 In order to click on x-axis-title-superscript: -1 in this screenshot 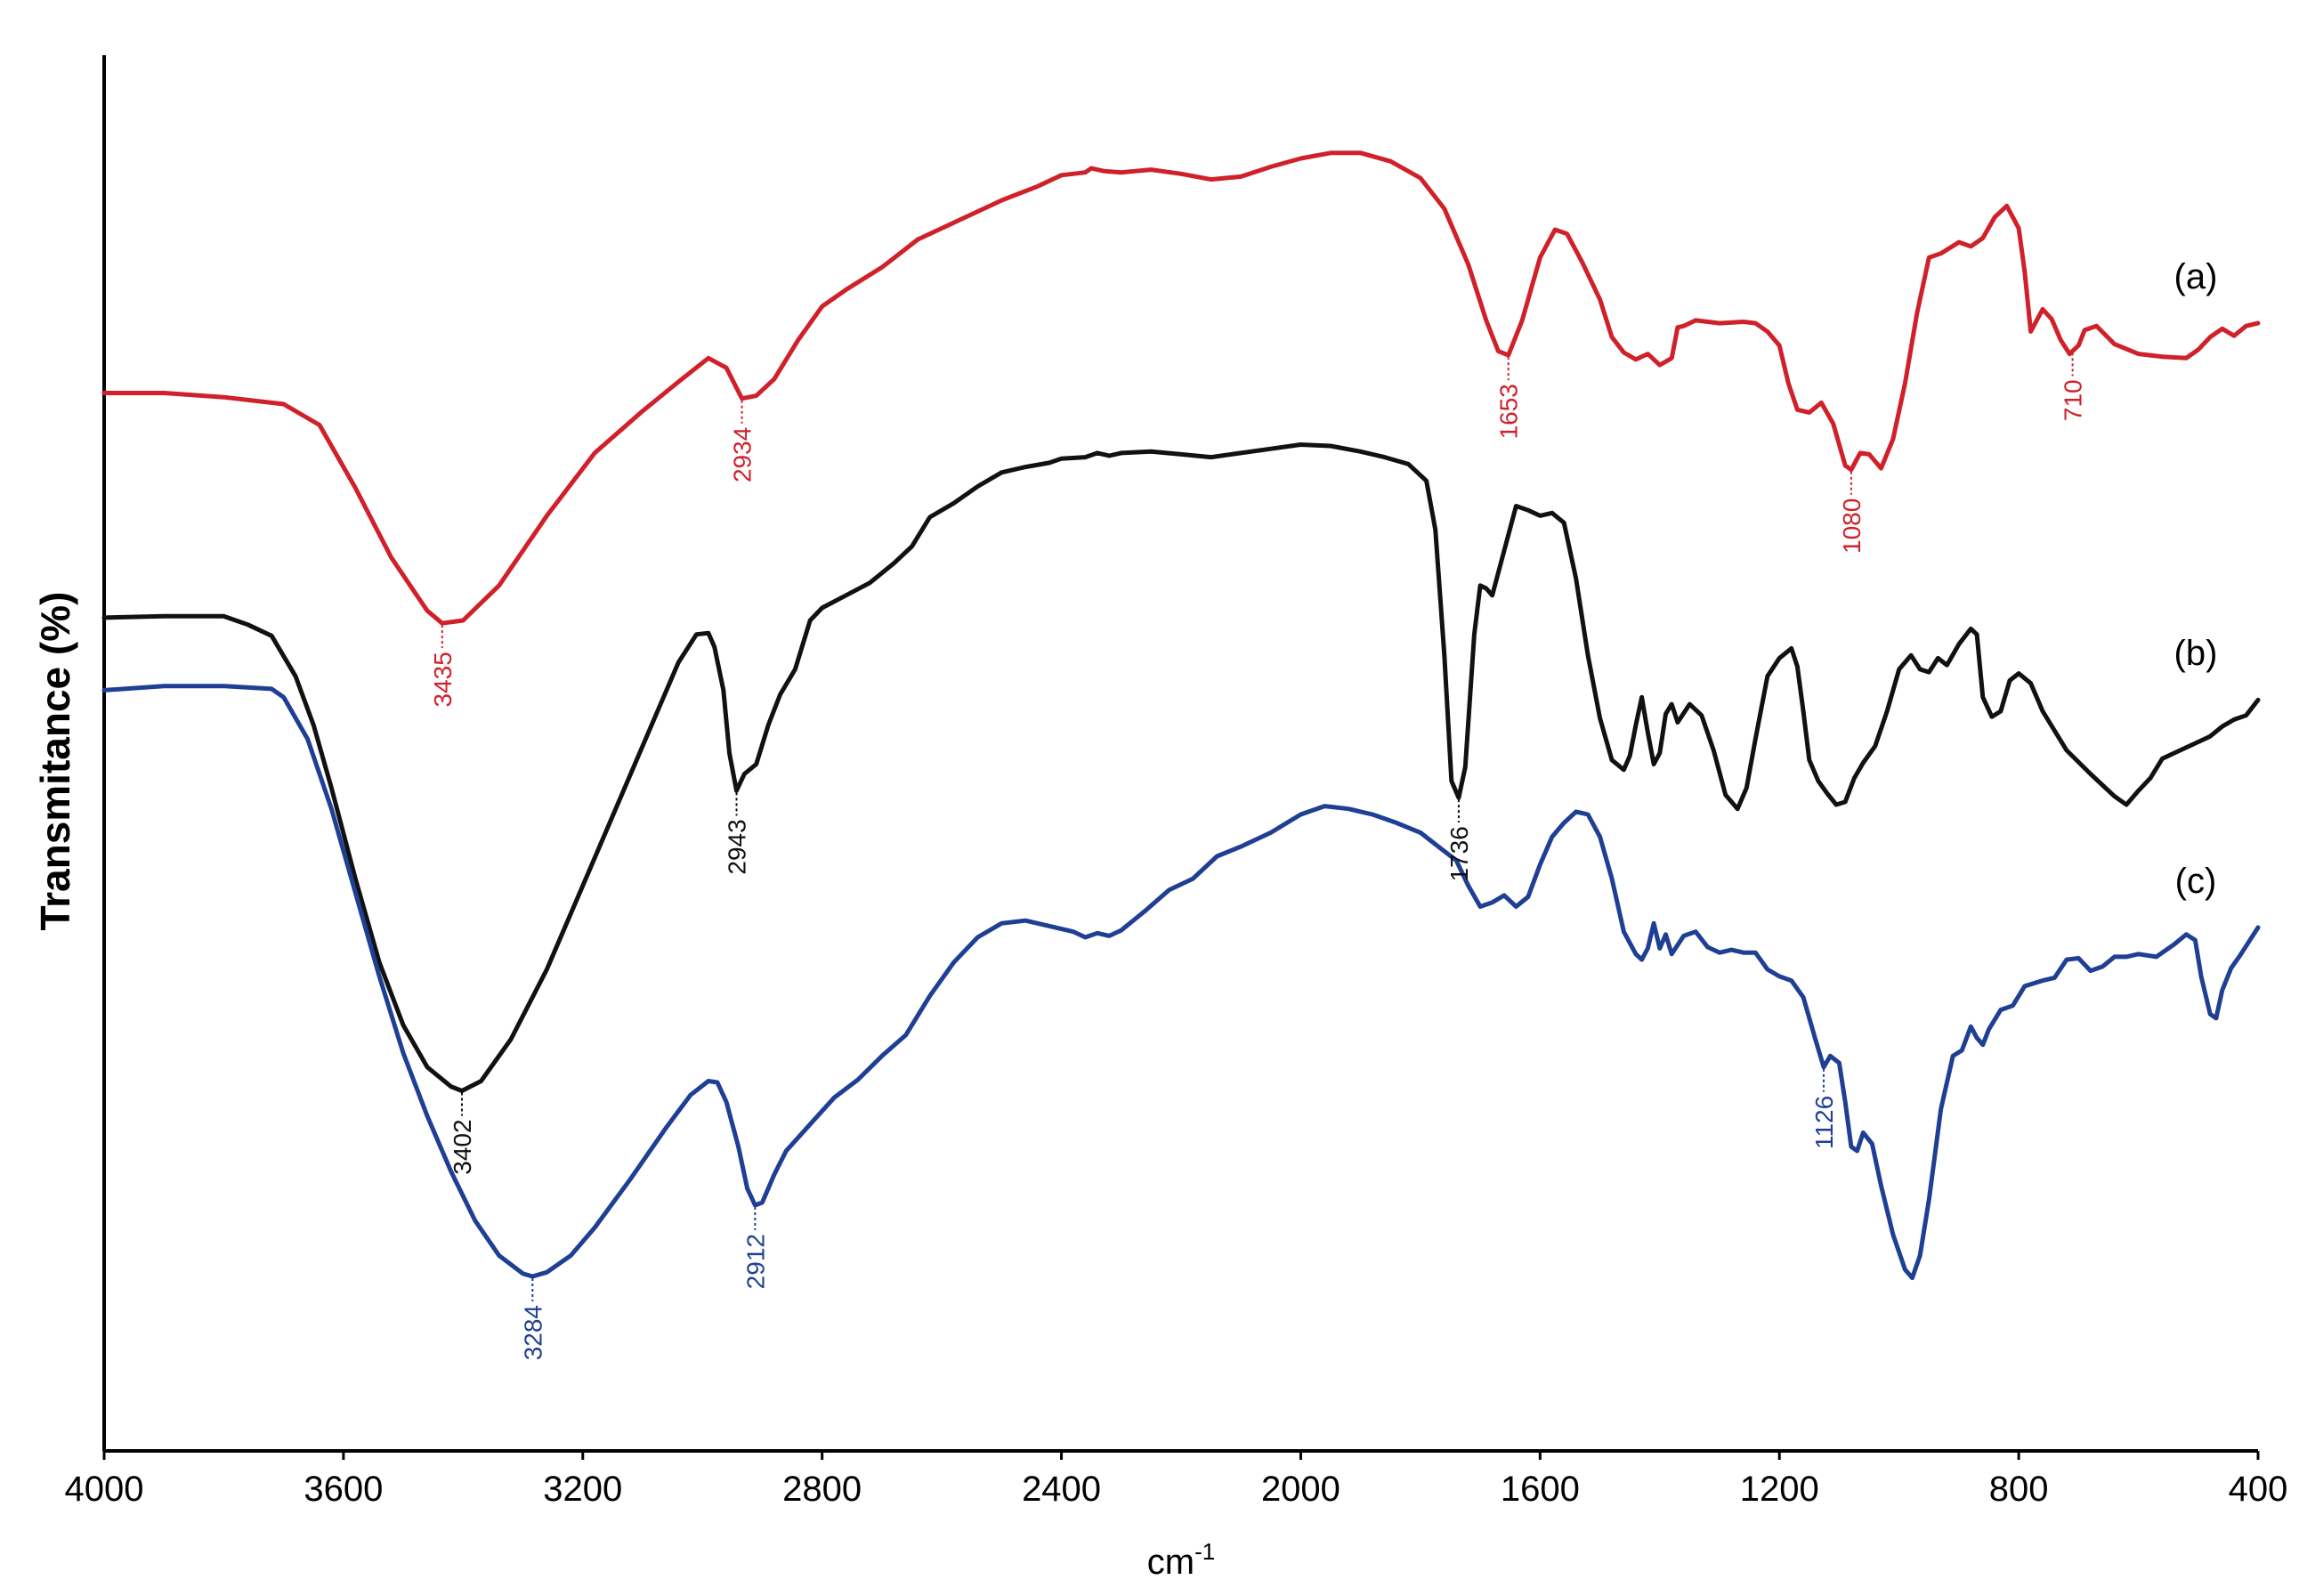, I will do `click(1204, 1551)`.